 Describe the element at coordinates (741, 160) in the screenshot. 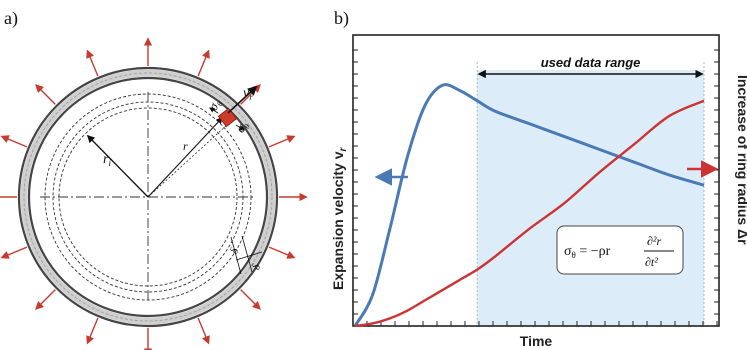

I see `y-right-axis-label: Increase of ring radius Δr` at that location.